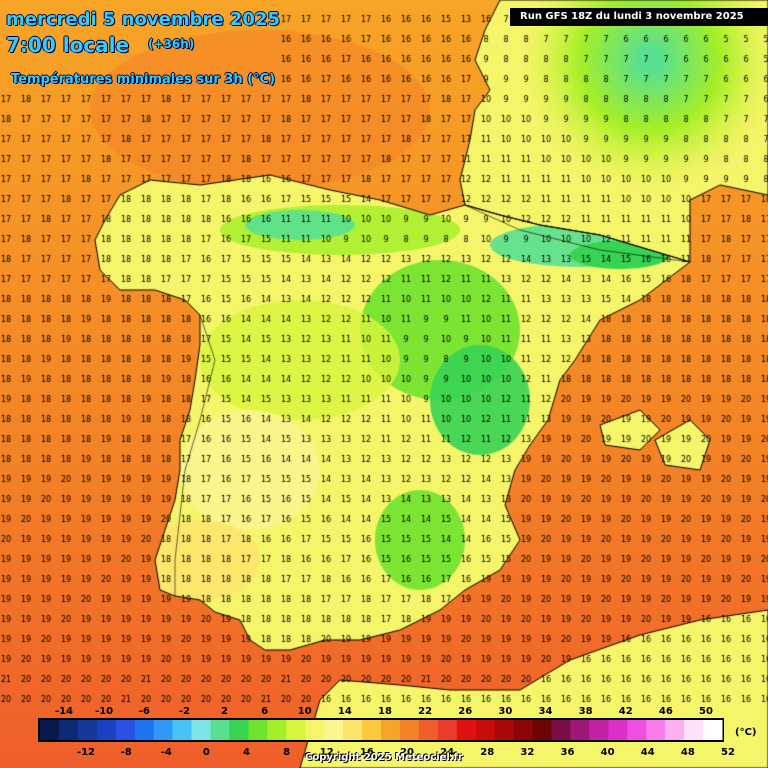 Image resolution: width=768 pixels, height=768 pixels. What do you see at coordinates (143, 79) in the screenshot?
I see `variable-title: Températures minimales sur 3h (°C)` at bounding box center [143, 79].